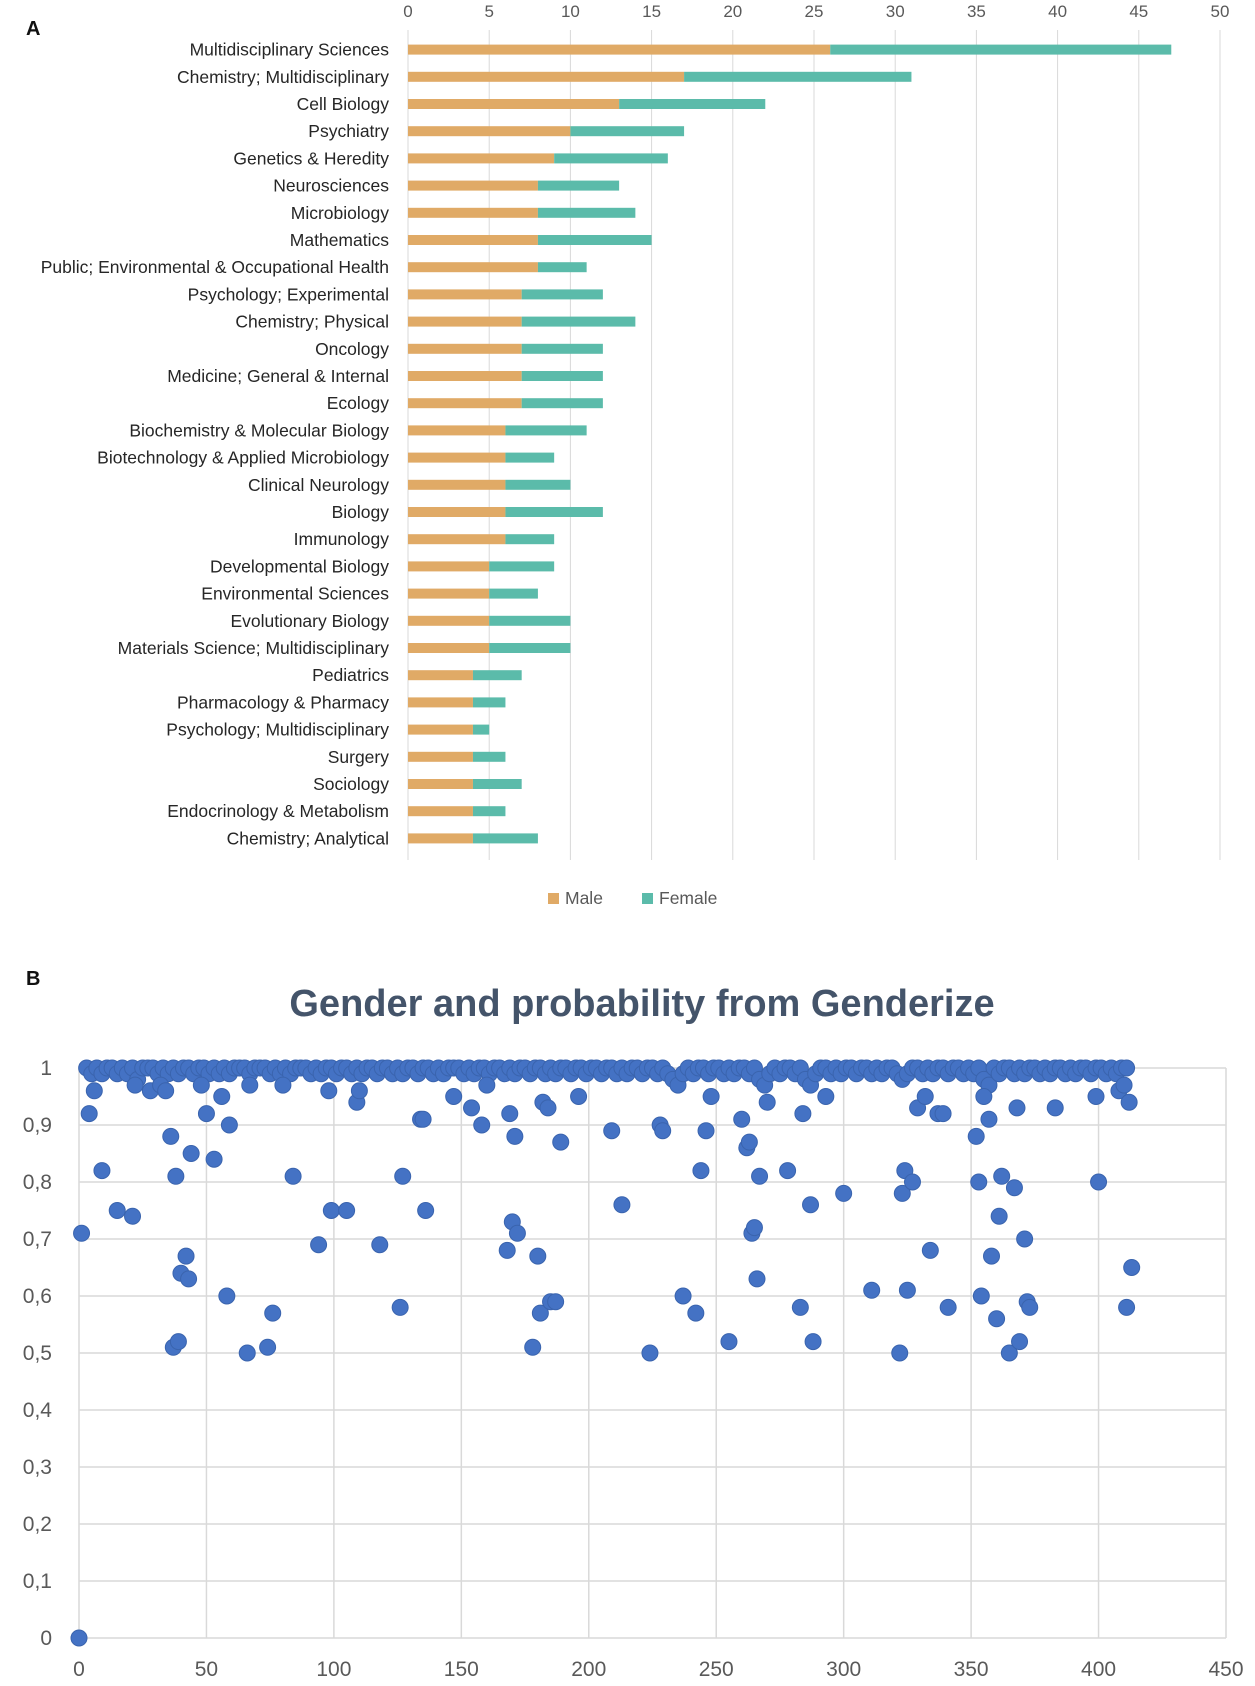  What do you see at coordinates (1220, 11) in the screenshot?
I see `x-tick-label: 50` at bounding box center [1220, 11].